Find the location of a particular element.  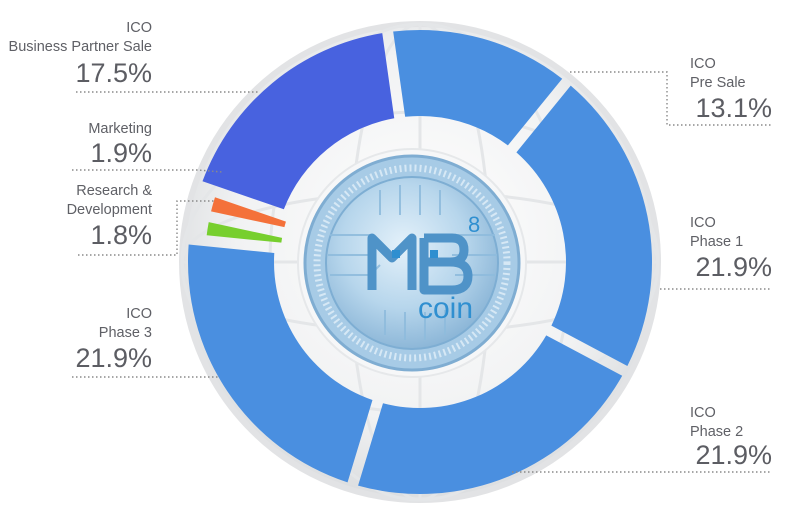

label-ico-business-partner-sale: ICO Business Partner Sale 17.5% is located at coordinates (133, 56).